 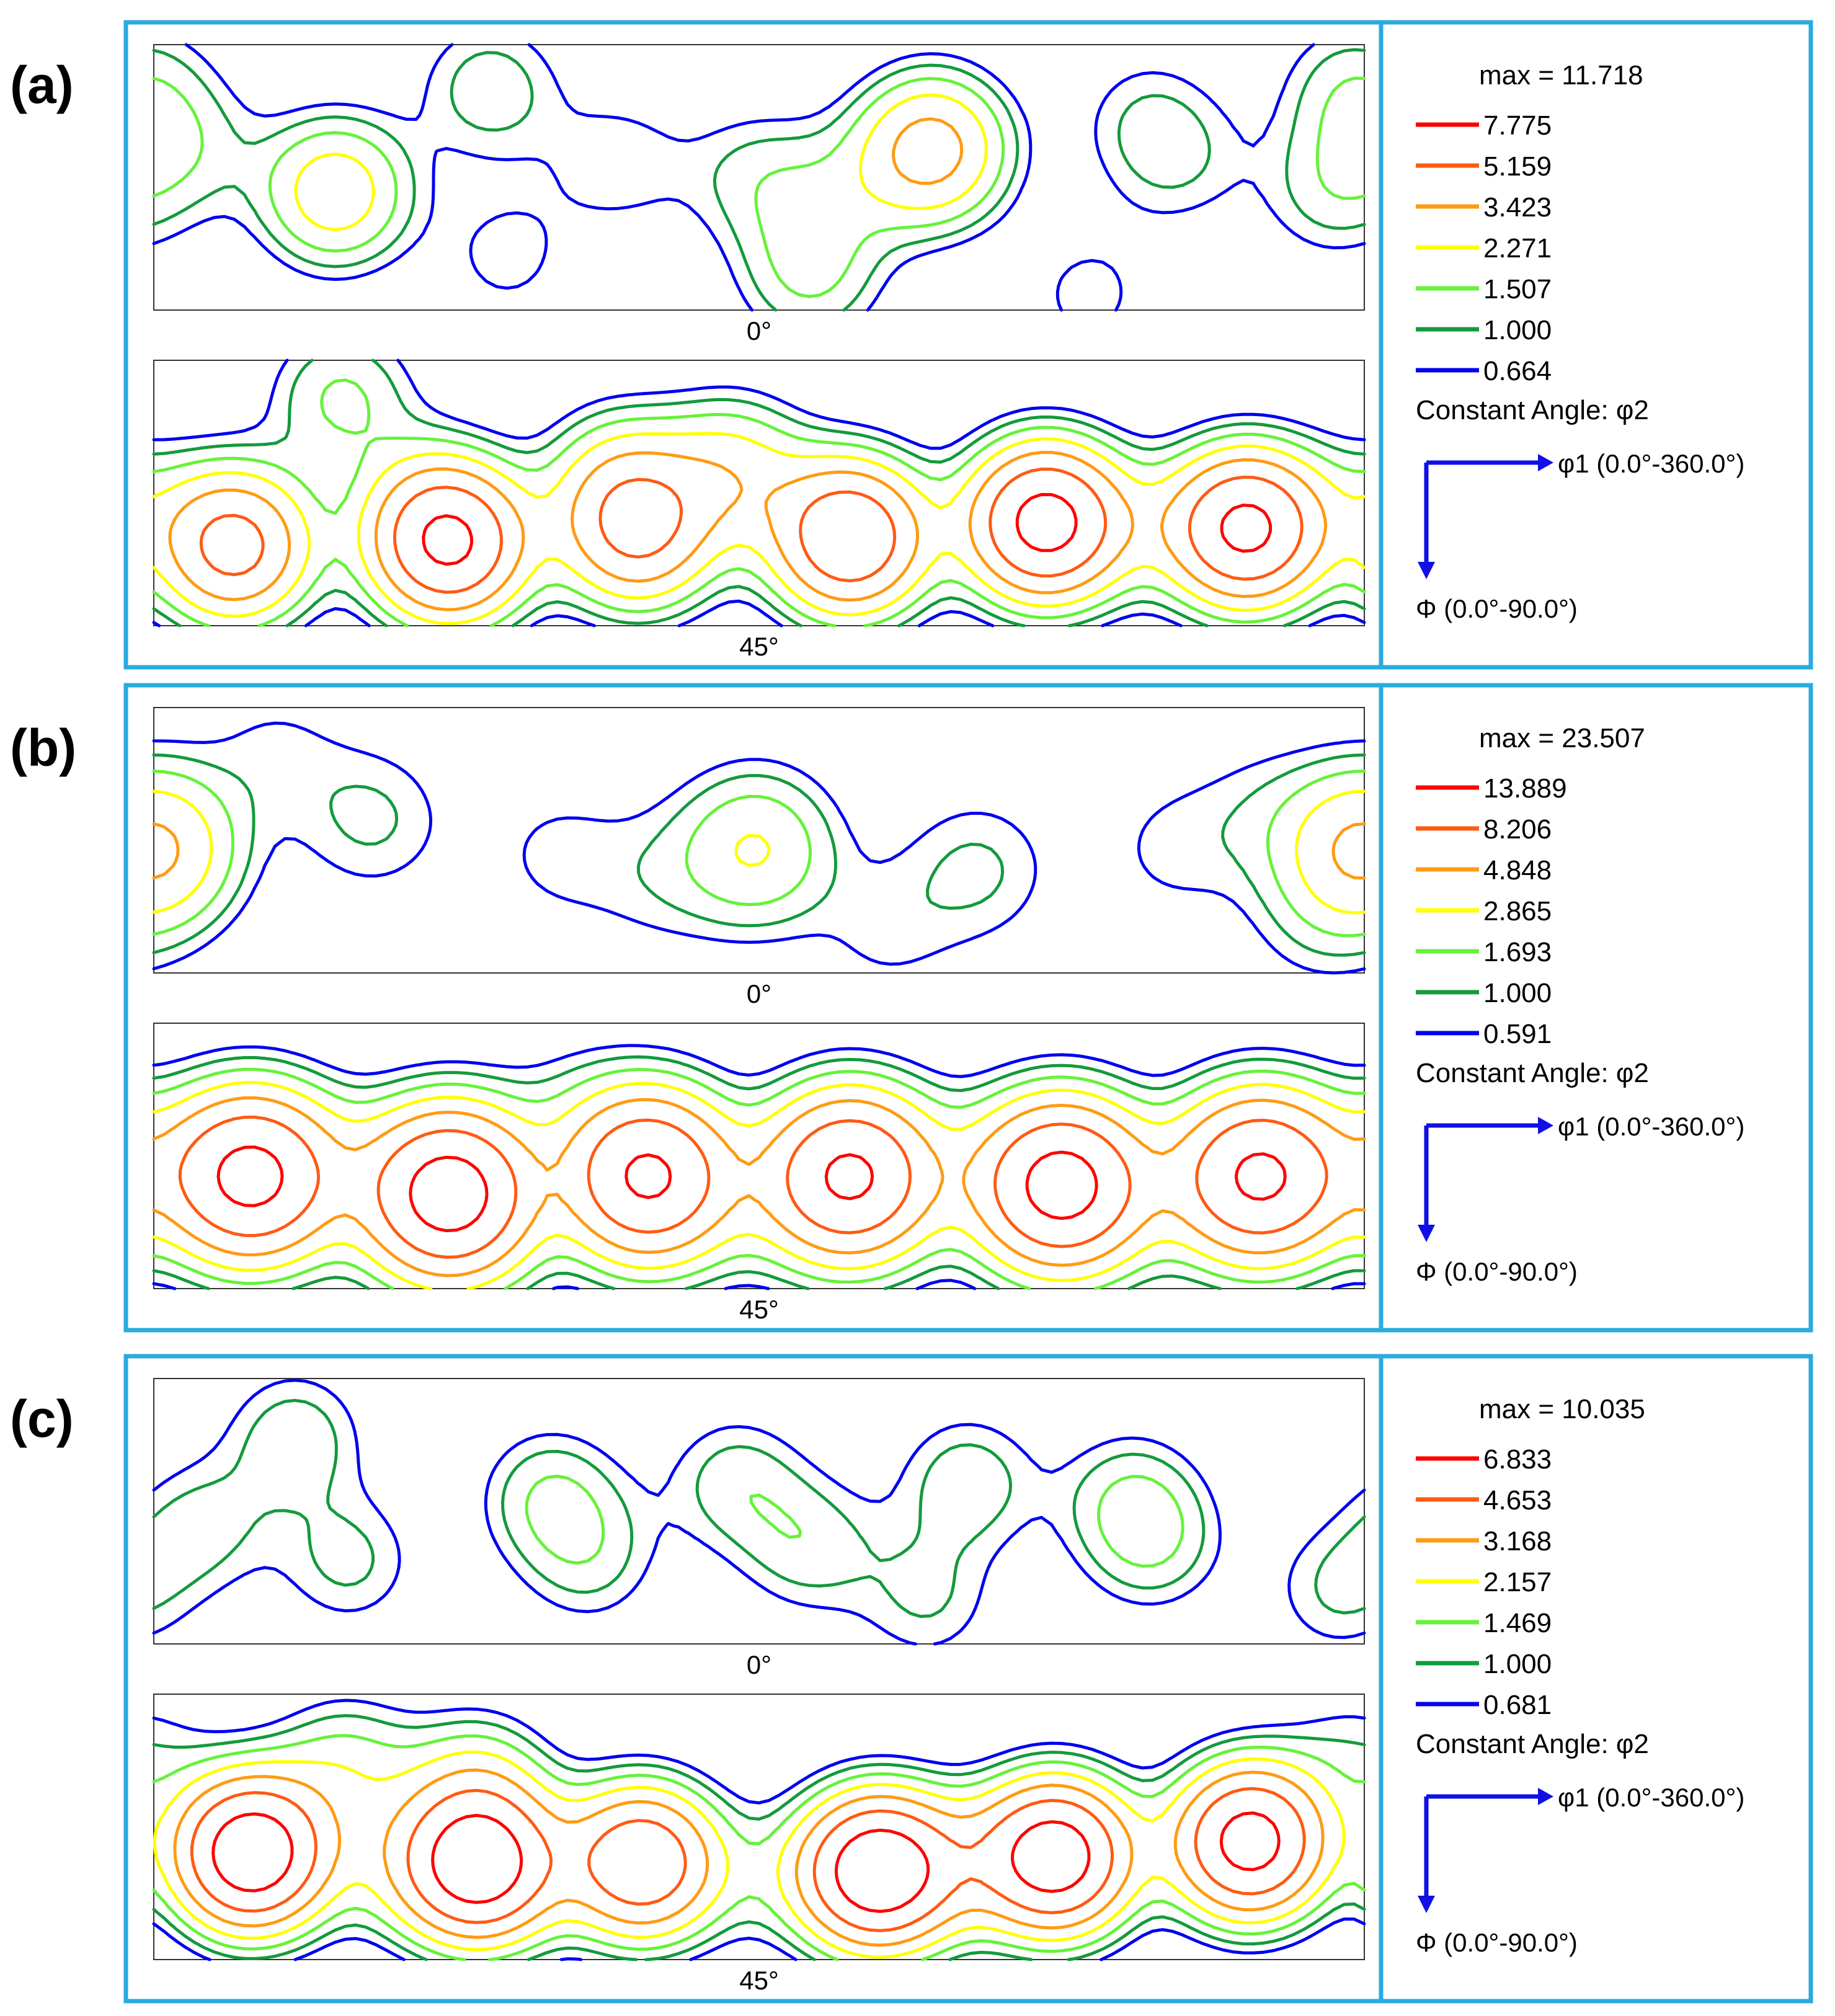 What do you see at coordinates (1517, 371) in the screenshot?
I see `legend-level: 0.664` at bounding box center [1517, 371].